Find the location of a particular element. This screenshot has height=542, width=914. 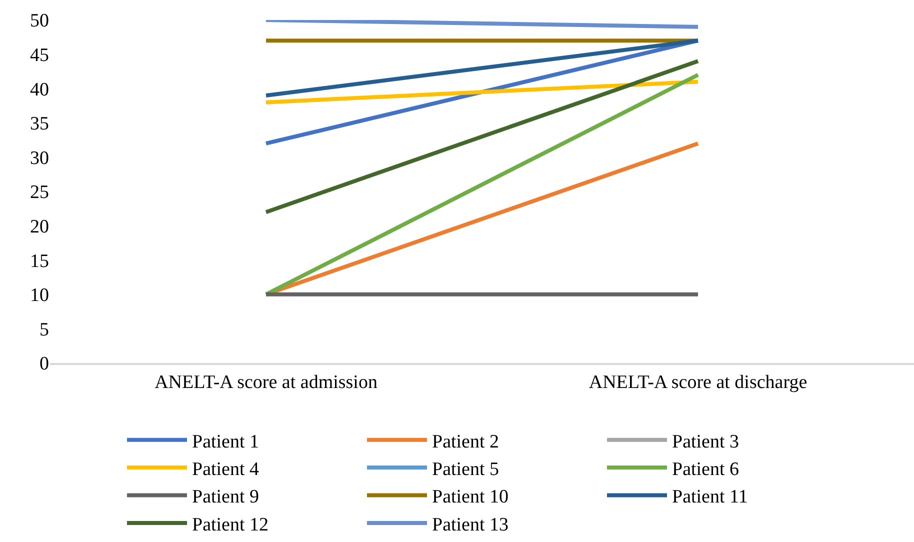

y-tick-label: 5 is located at coordinates (44, 329).